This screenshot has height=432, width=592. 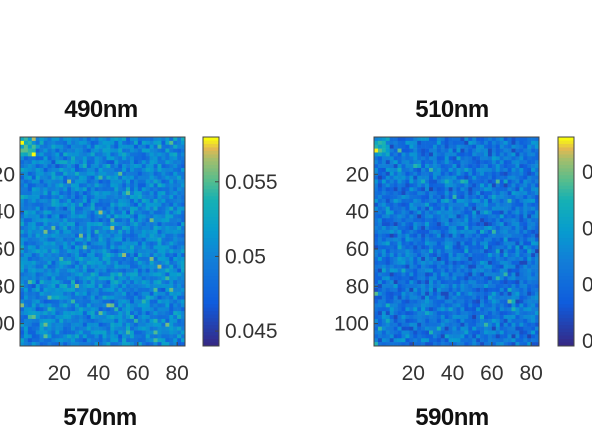 What do you see at coordinates (7, 286) in the screenshot?
I see `y-tick-label: 80` at bounding box center [7, 286].